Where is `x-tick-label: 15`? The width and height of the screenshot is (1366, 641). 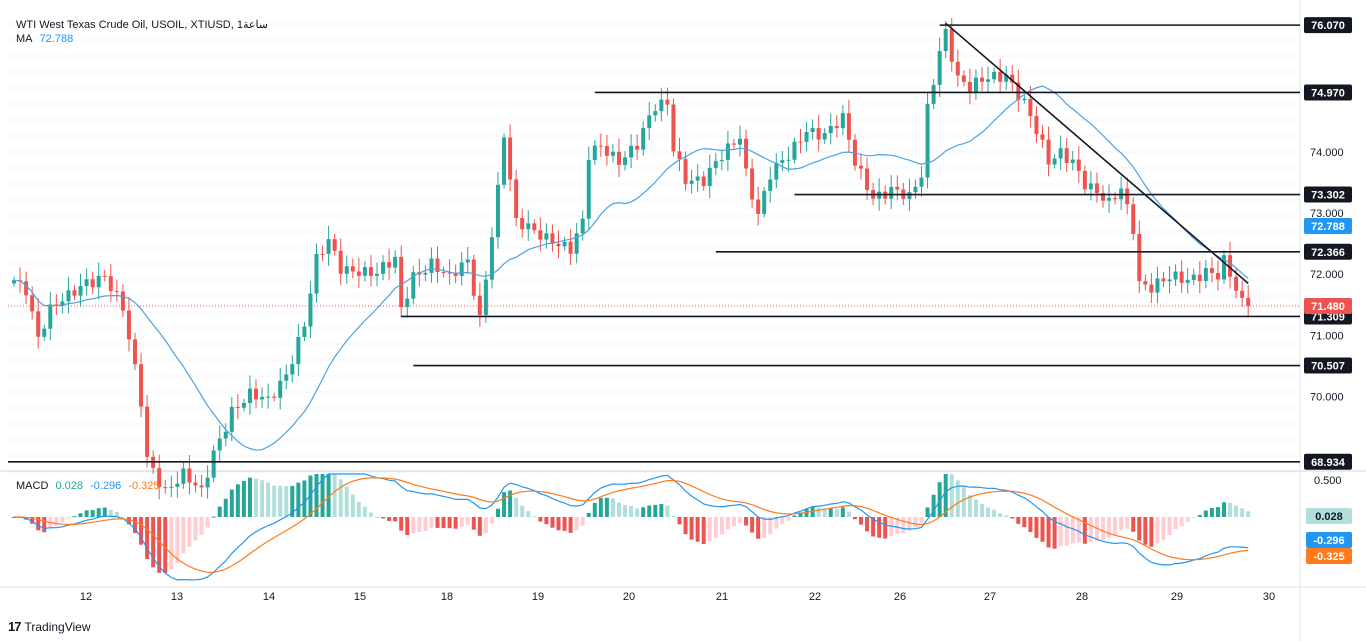 x-tick-label: 15 is located at coordinates (360, 597).